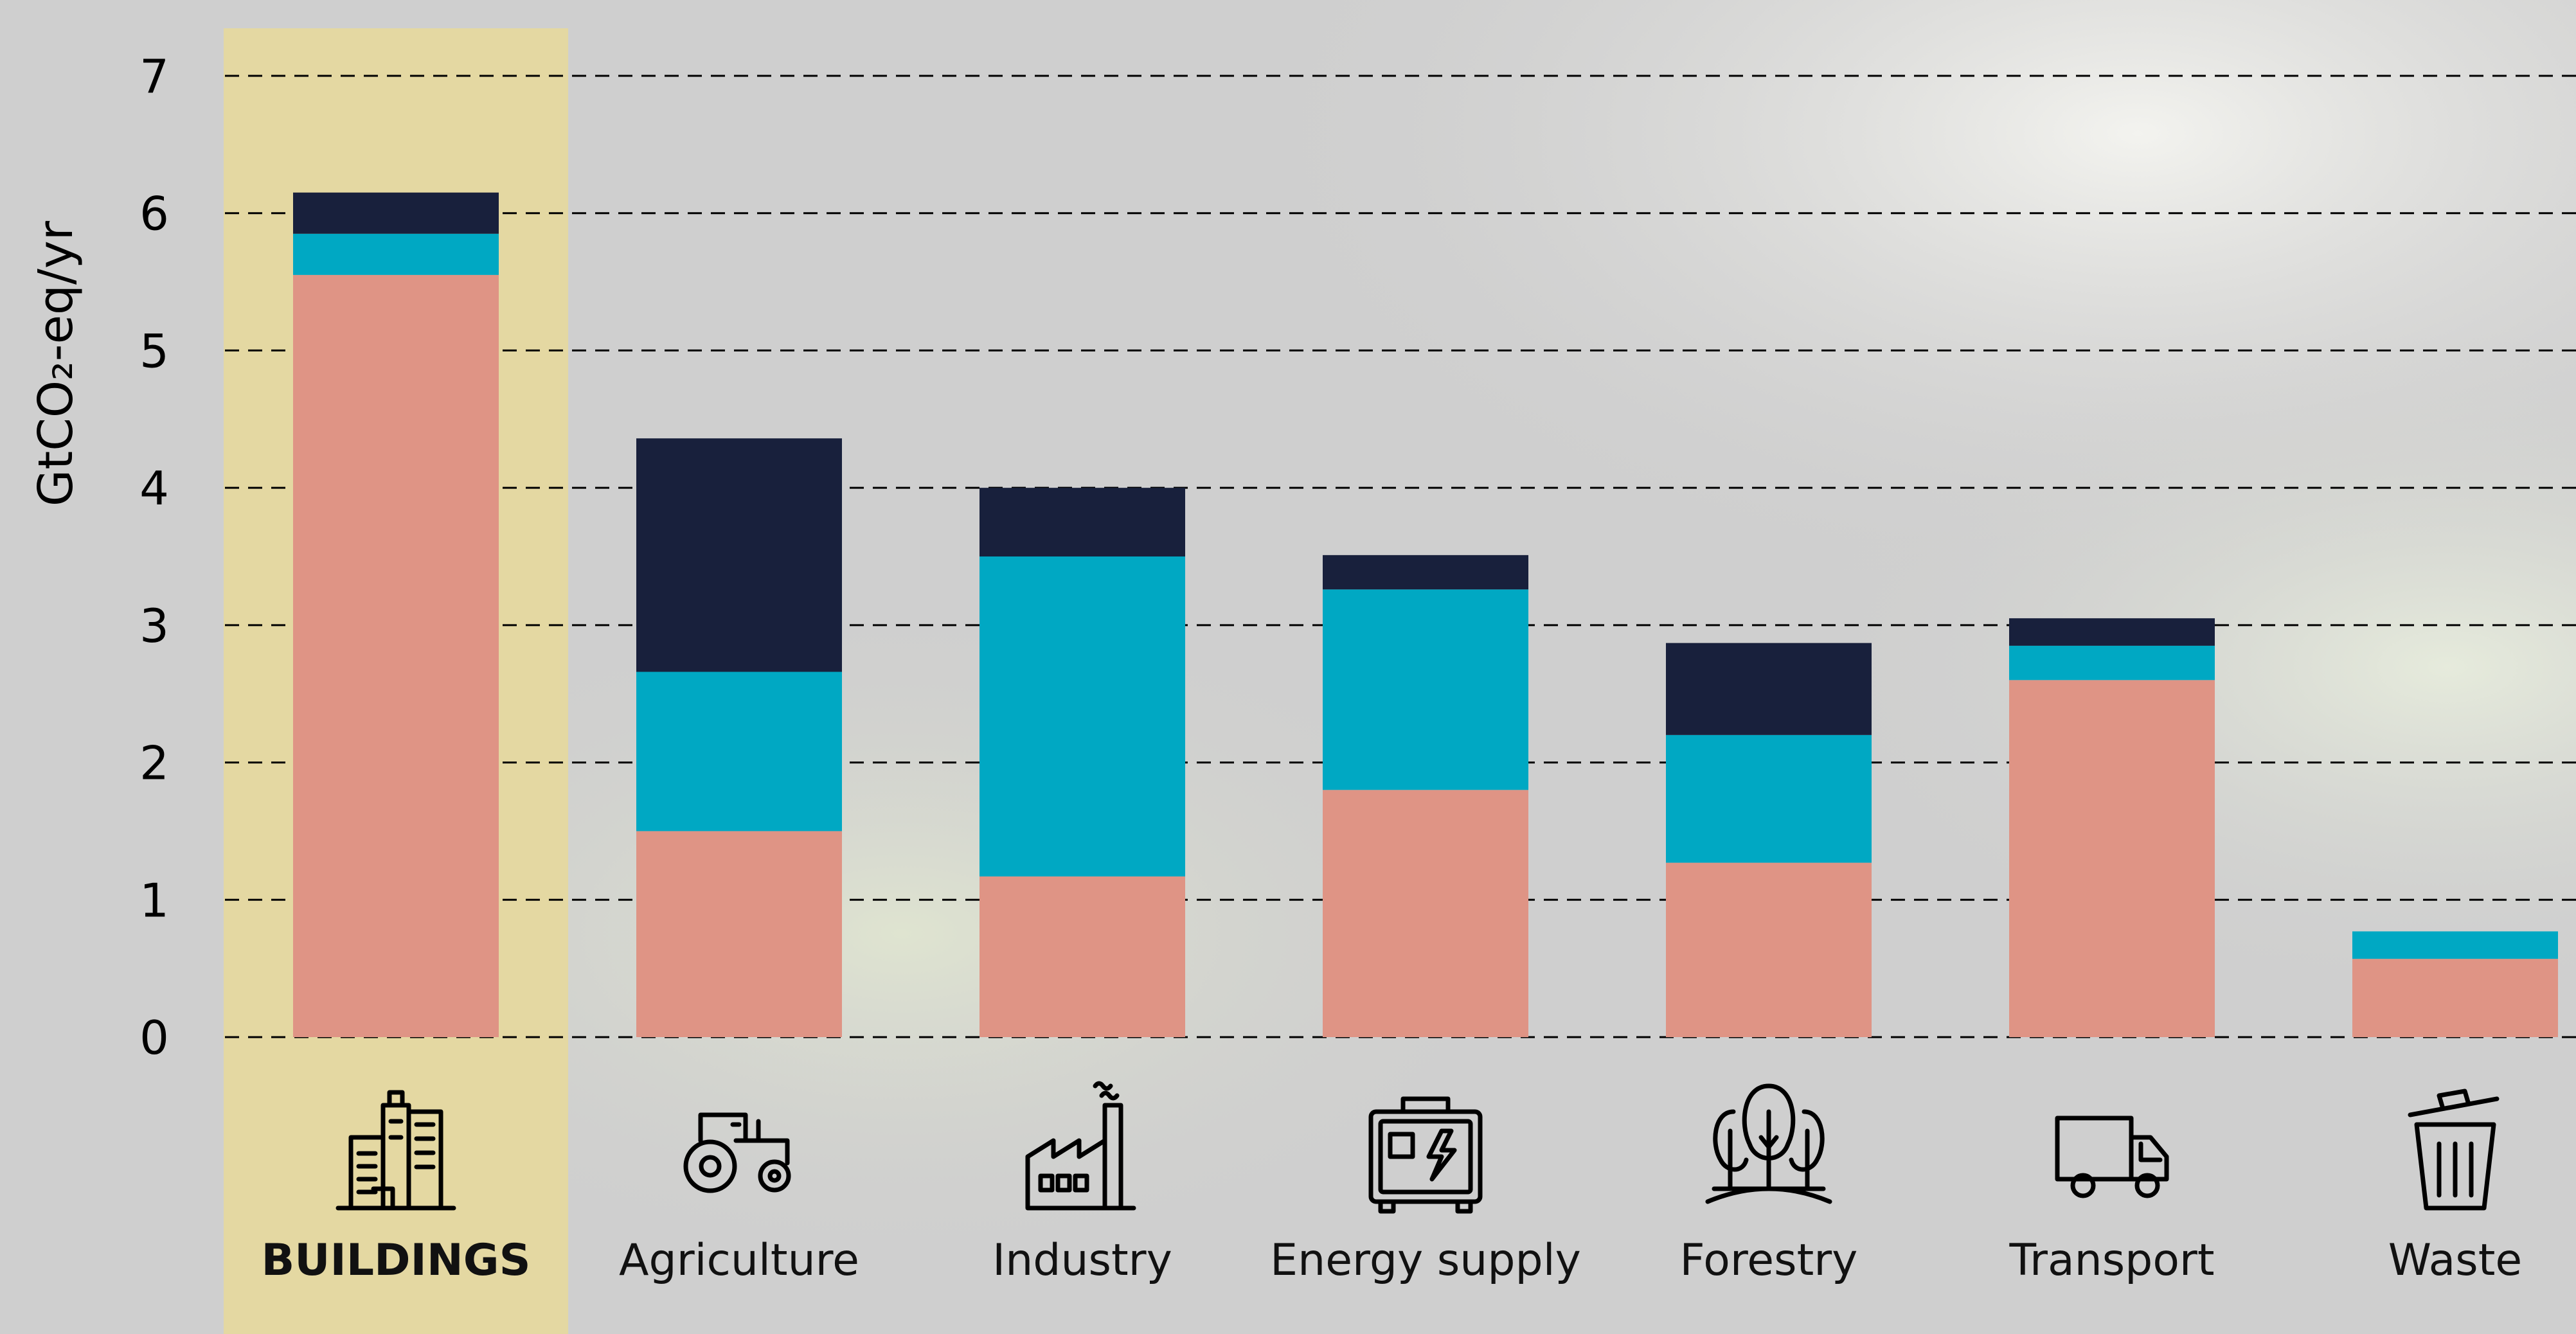 The width and height of the screenshot is (2576, 1334). What do you see at coordinates (1769, 1260) in the screenshot?
I see `category-label: Forestry` at bounding box center [1769, 1260].